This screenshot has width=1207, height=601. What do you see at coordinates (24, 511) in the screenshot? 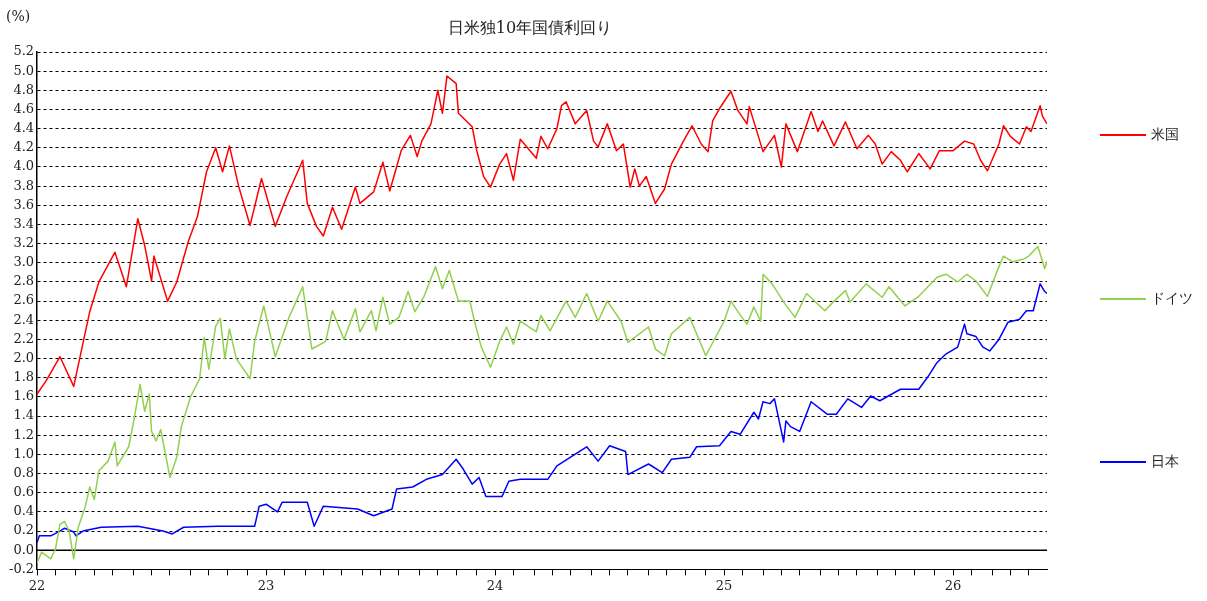
I see `y-tick-label: 0.4` at bounding box center [24, 511].